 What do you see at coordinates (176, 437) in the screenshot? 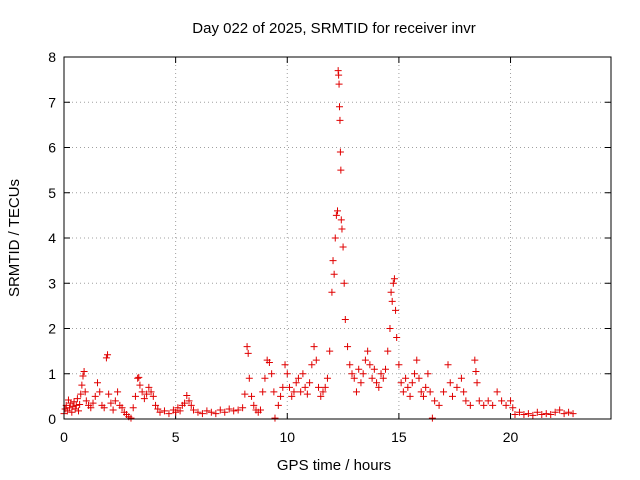
I see `x-tick-label: 5` at bounding box center [176, 437].